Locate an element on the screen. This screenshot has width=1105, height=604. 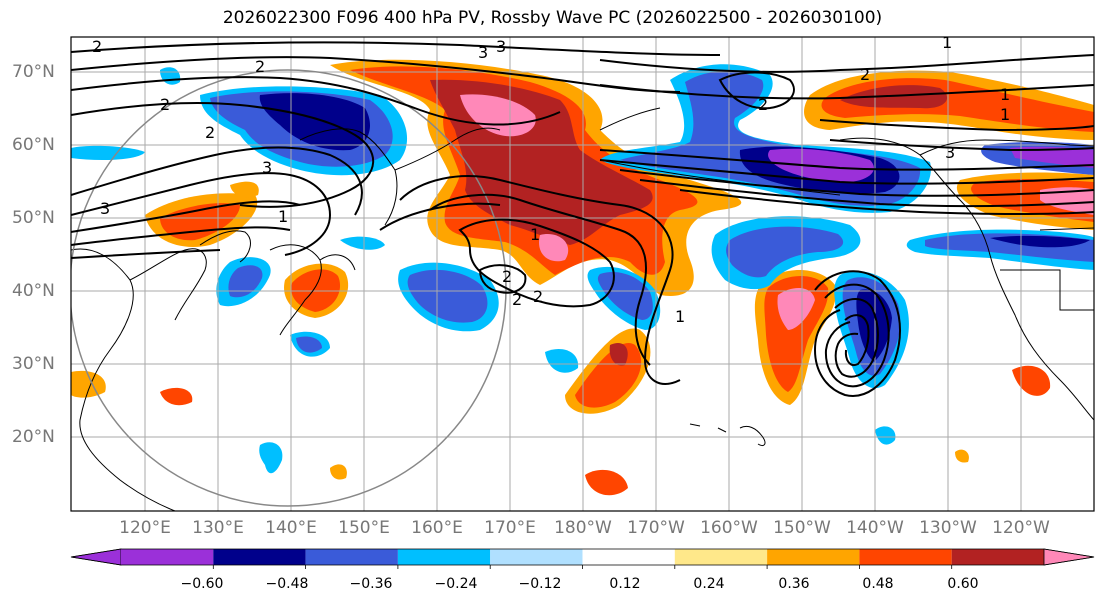
lat-label-60n: 60°N is located at coordinates (33, 145).